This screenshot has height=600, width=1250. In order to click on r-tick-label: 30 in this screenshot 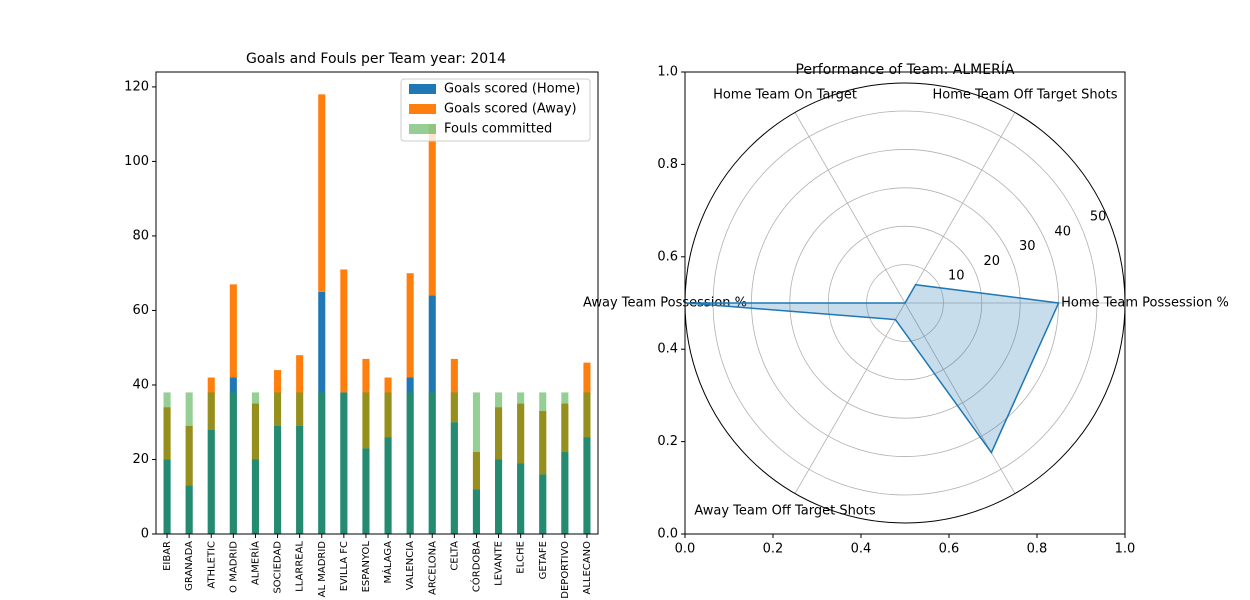, I will do `click(1027, 246)`.